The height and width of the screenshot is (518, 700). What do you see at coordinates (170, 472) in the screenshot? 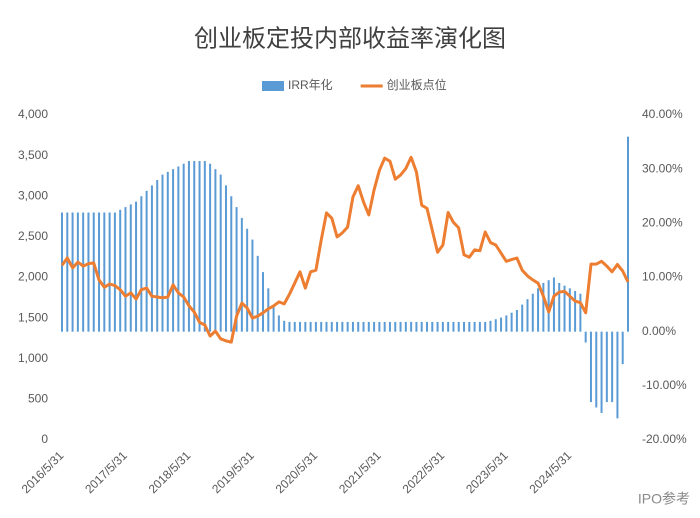
I see `x-tick-label: 2018/5/31` at bounding box center [170, 472].